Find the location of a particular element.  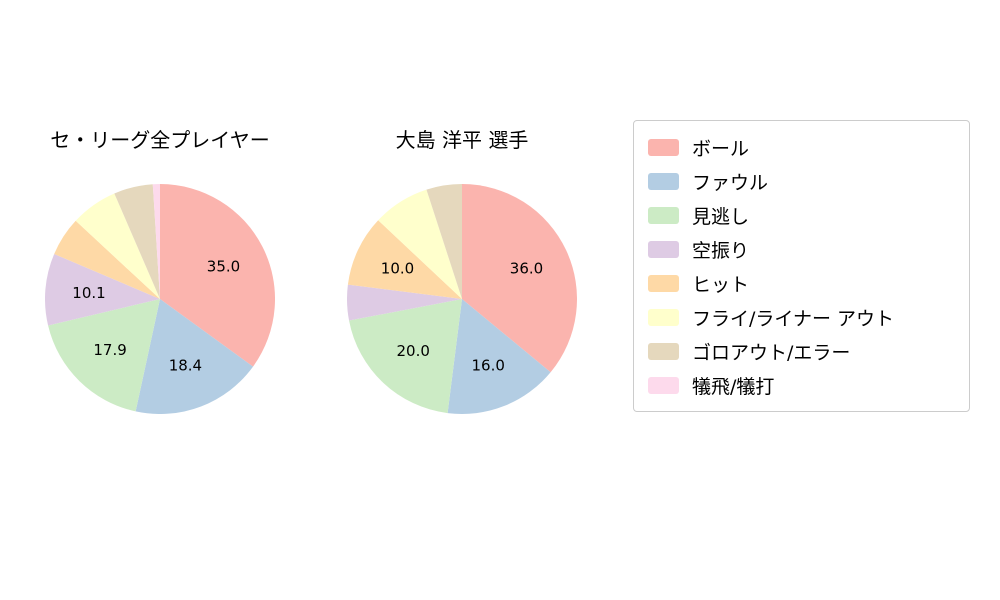

pie-chart-player: 大島 洋平 選手 36.0 16.0 20.0 10.0 is located at coordinates (462, 270).